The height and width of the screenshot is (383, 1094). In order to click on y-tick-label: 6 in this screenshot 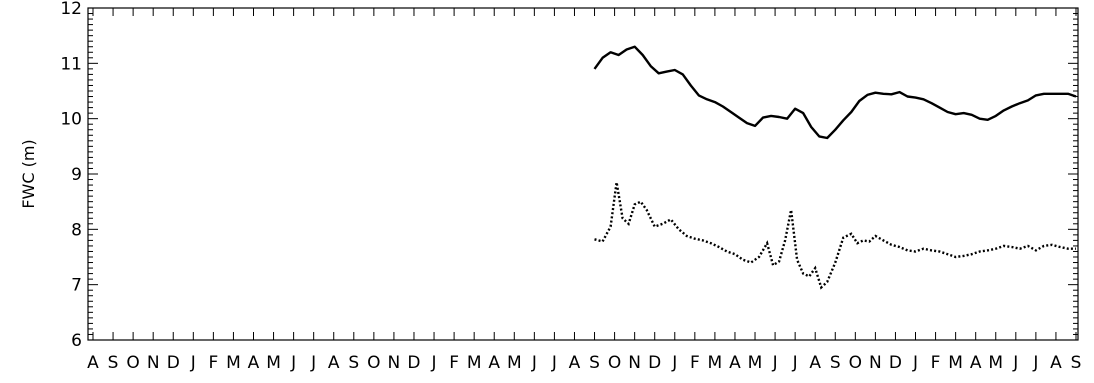, I will do `click(76, 341)`.